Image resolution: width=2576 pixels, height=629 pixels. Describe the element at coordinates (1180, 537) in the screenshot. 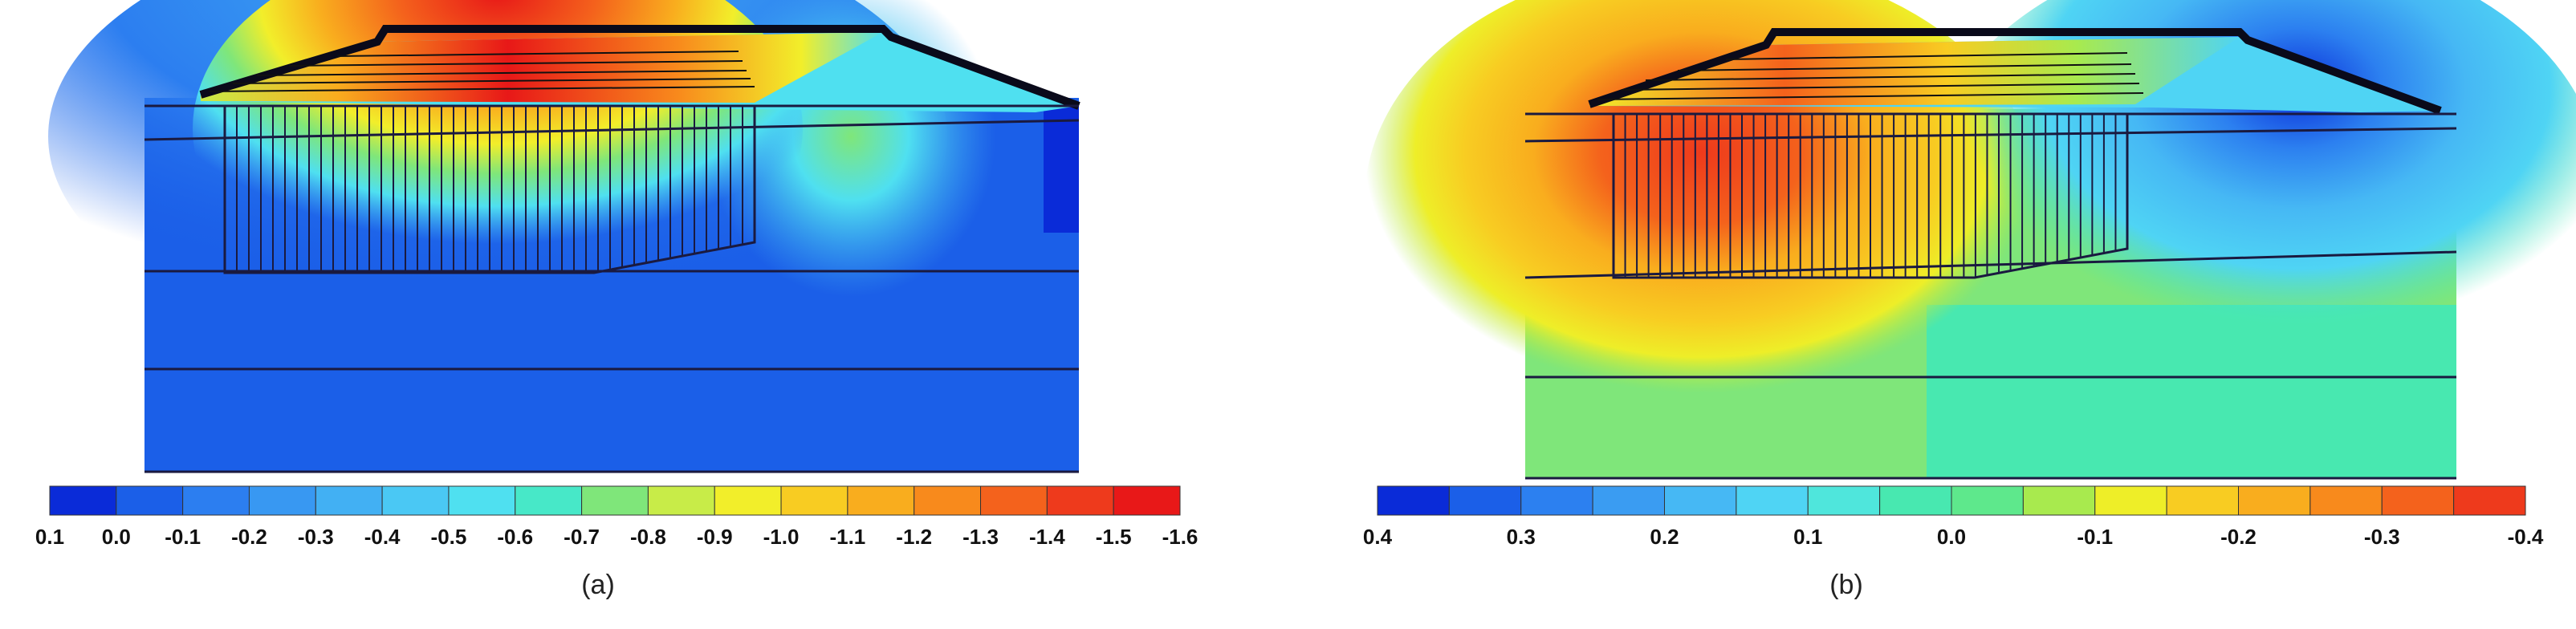

I see `colorbar-tick-label: -1.6` at that location.